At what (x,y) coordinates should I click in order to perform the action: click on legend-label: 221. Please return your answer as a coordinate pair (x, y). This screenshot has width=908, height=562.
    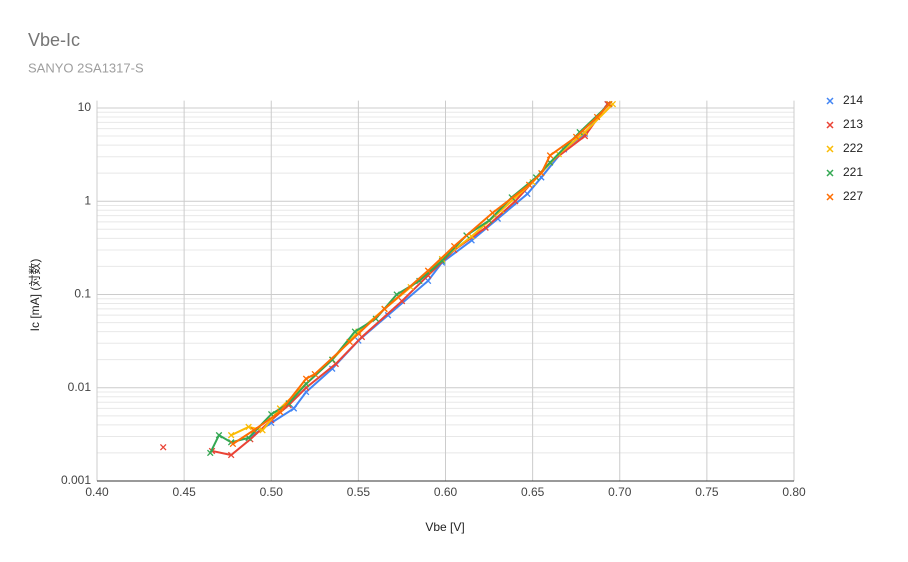
    Looking at the image, I should click on (853, 172).